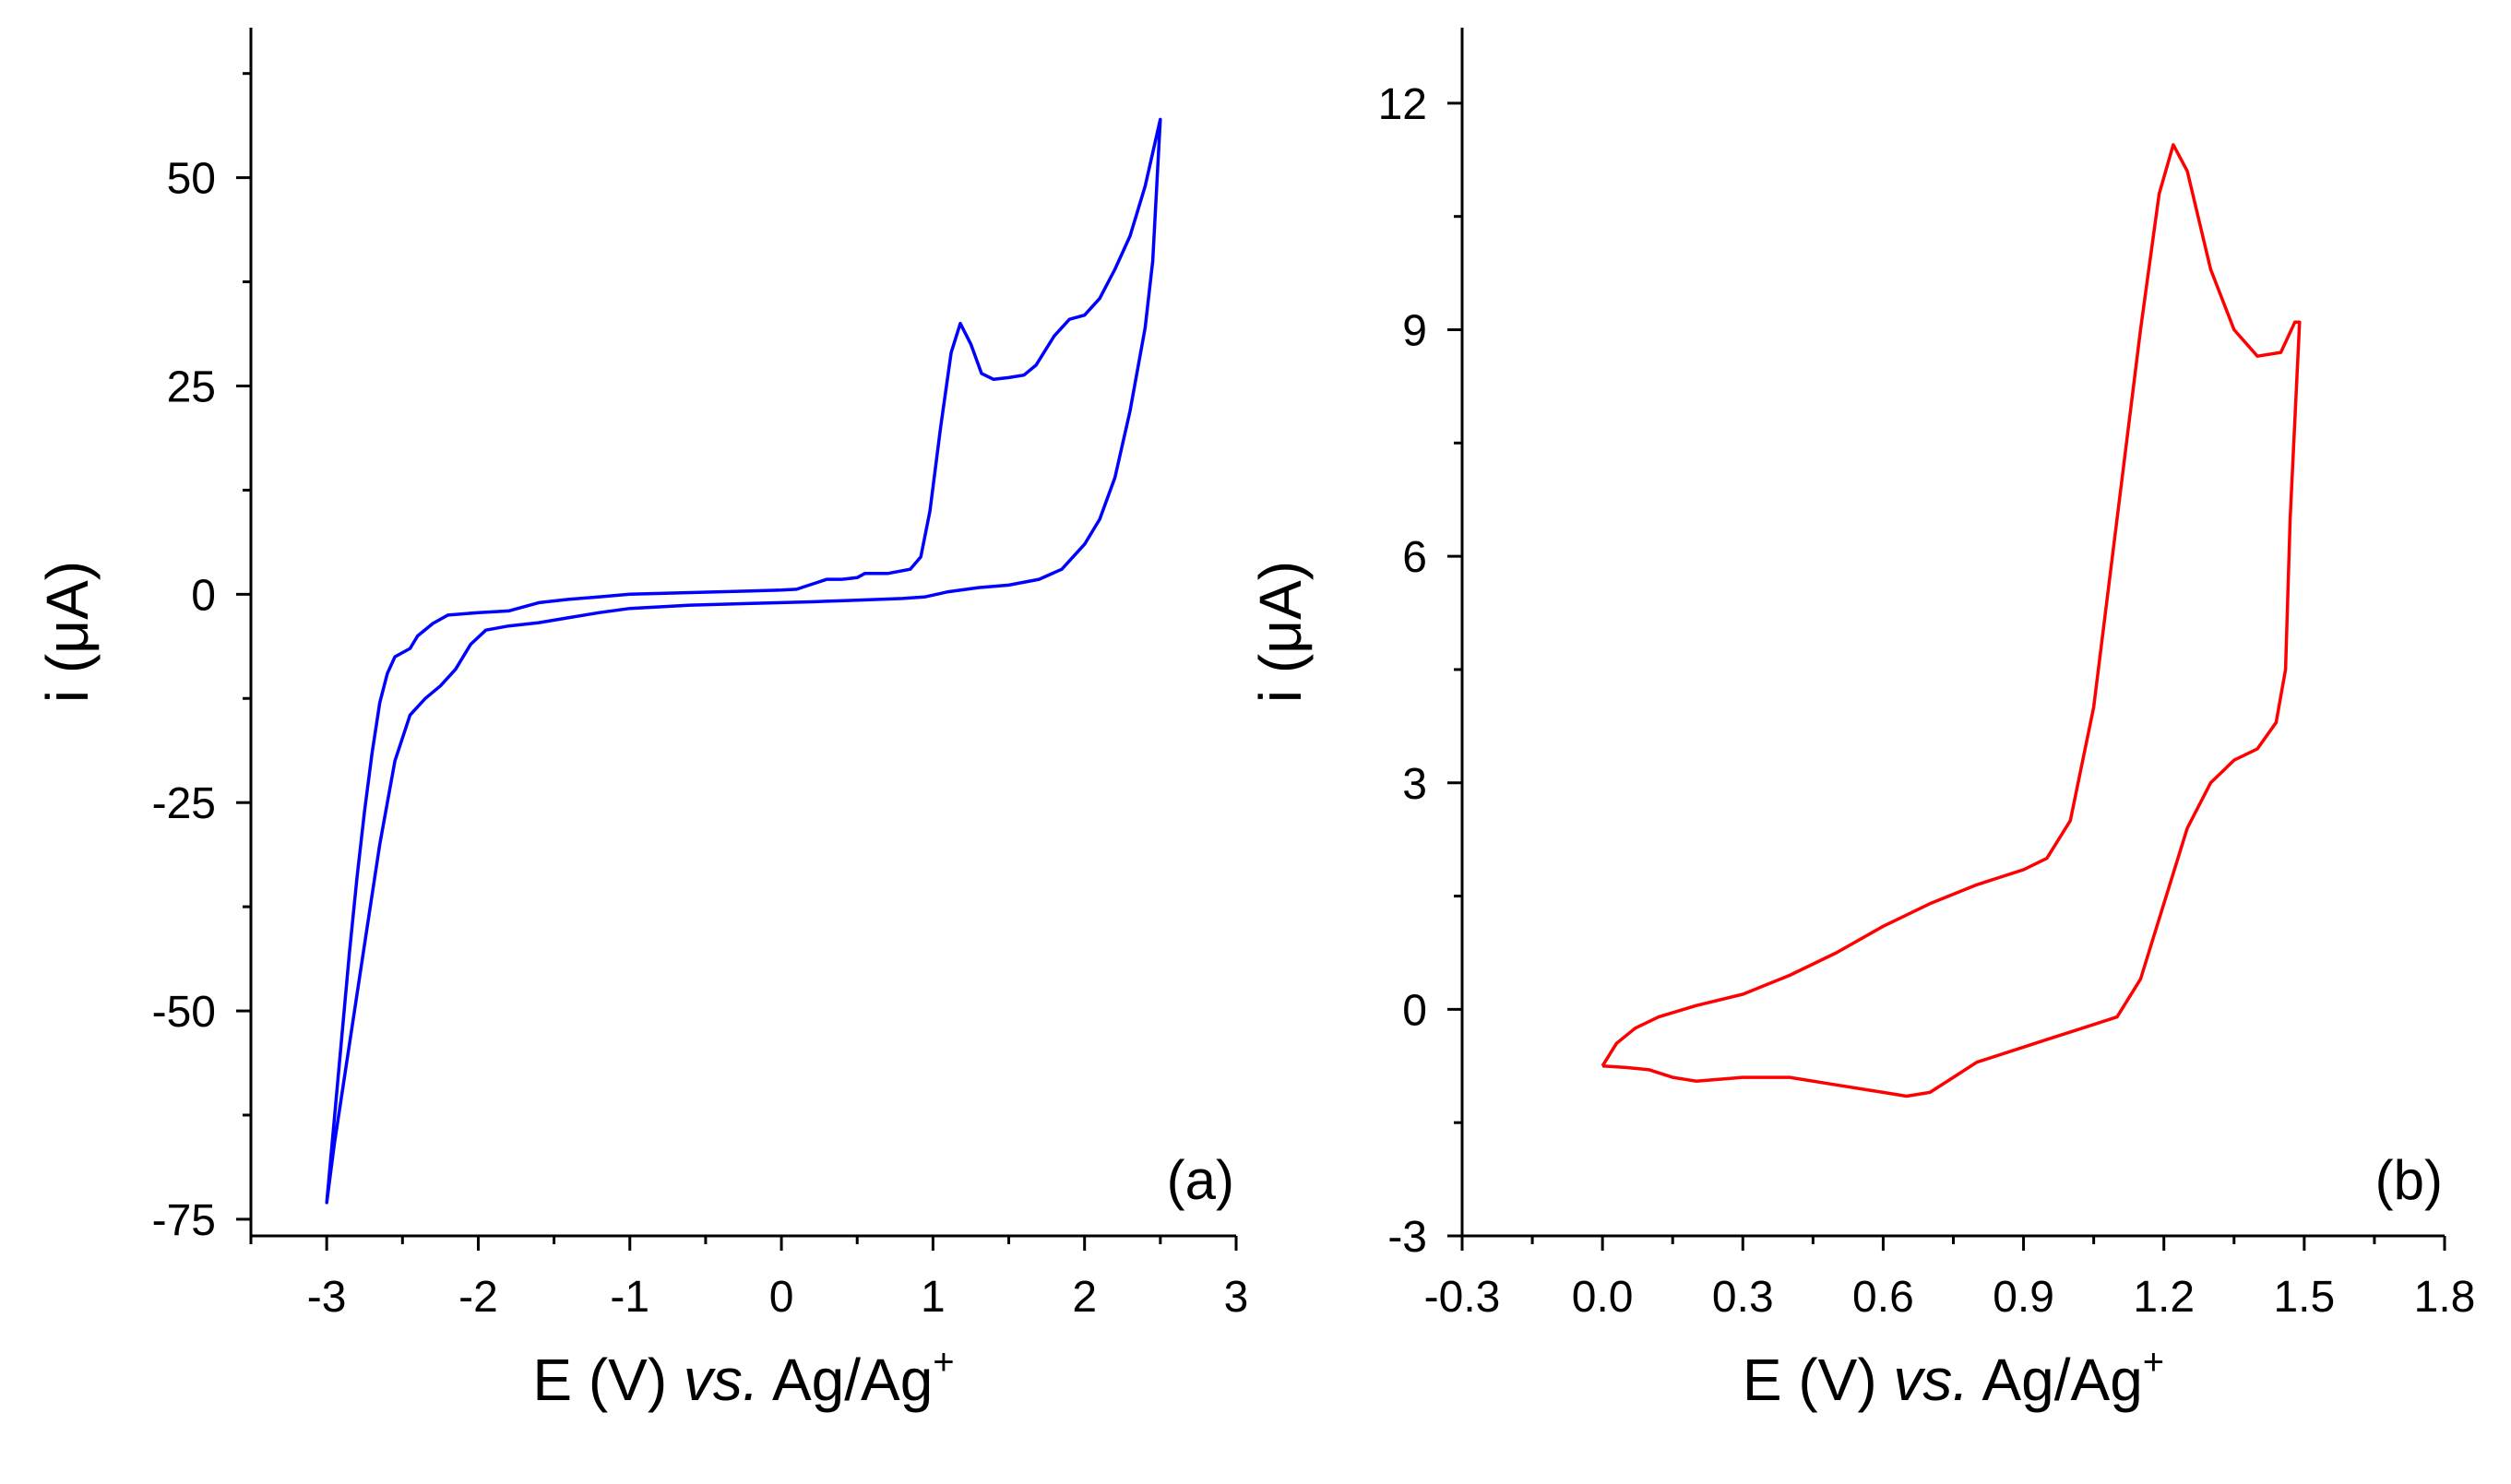  I want to click on panel-b-y-tick-label: 12, so click(1403, 105).